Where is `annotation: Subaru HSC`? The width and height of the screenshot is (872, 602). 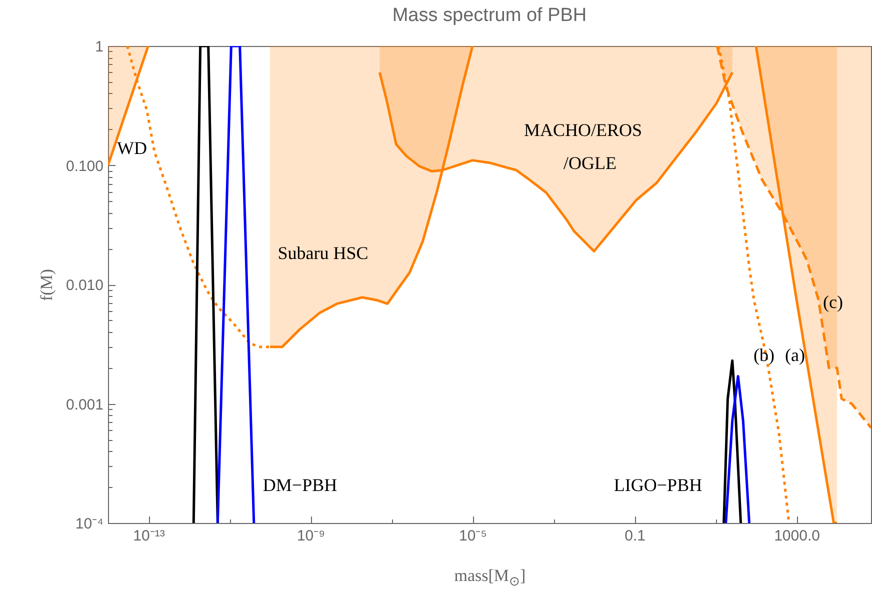 annotation: Subaru HSC is located at coordinates (323, 253).